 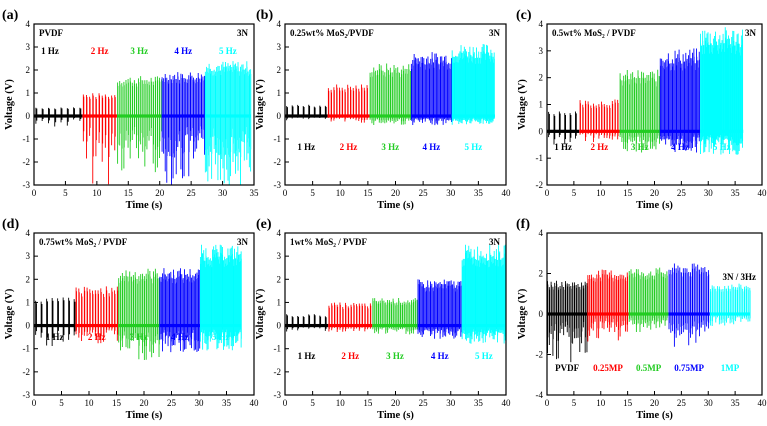 I want to click on panel-title: 1wt% MoS₂ / PVDF, so click(x=328, y=242).